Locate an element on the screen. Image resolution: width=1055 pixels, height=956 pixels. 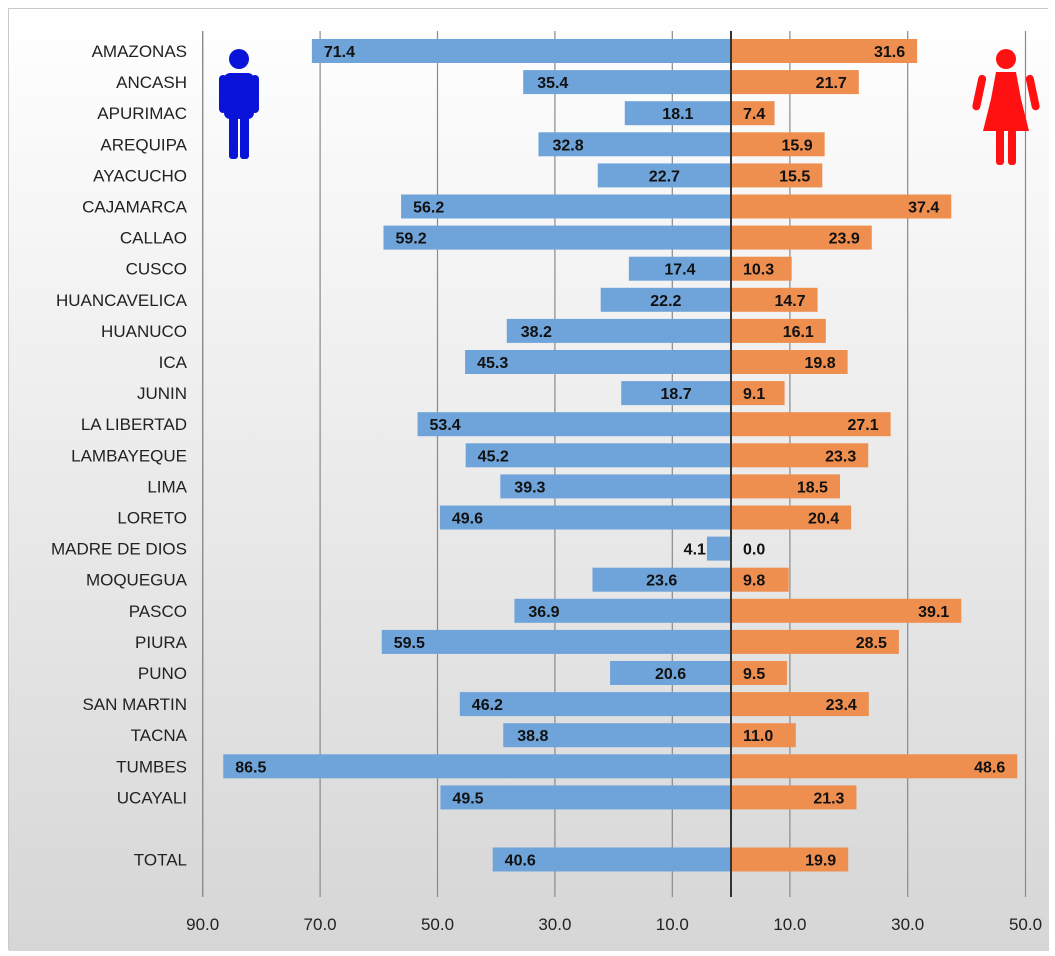
value-label-female: 31.6 is located at coordinates (889, 52).